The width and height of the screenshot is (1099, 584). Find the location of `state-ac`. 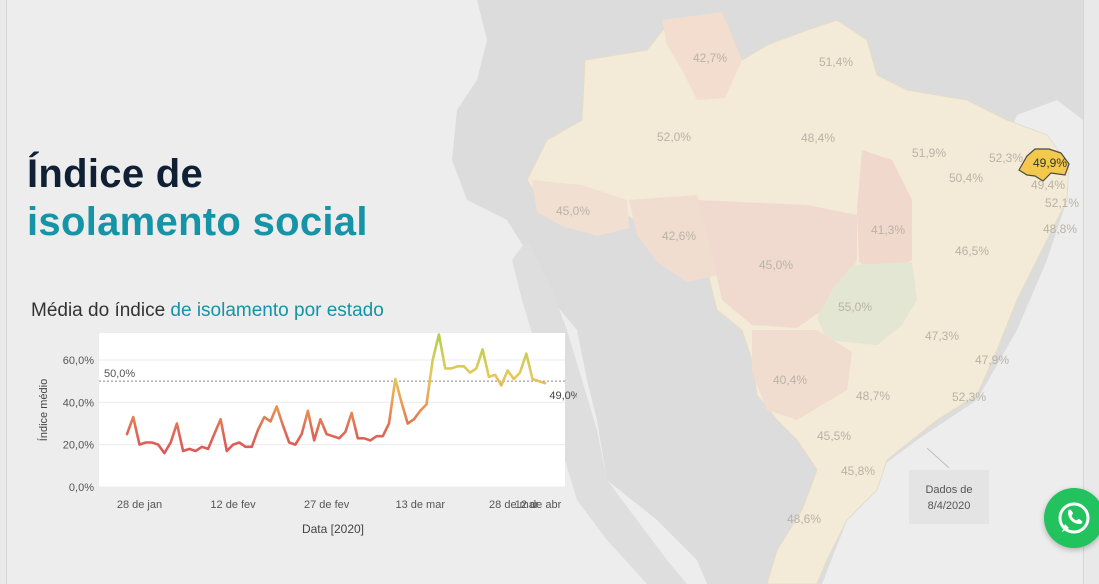

state-ac is located at coordinates (580, 208).